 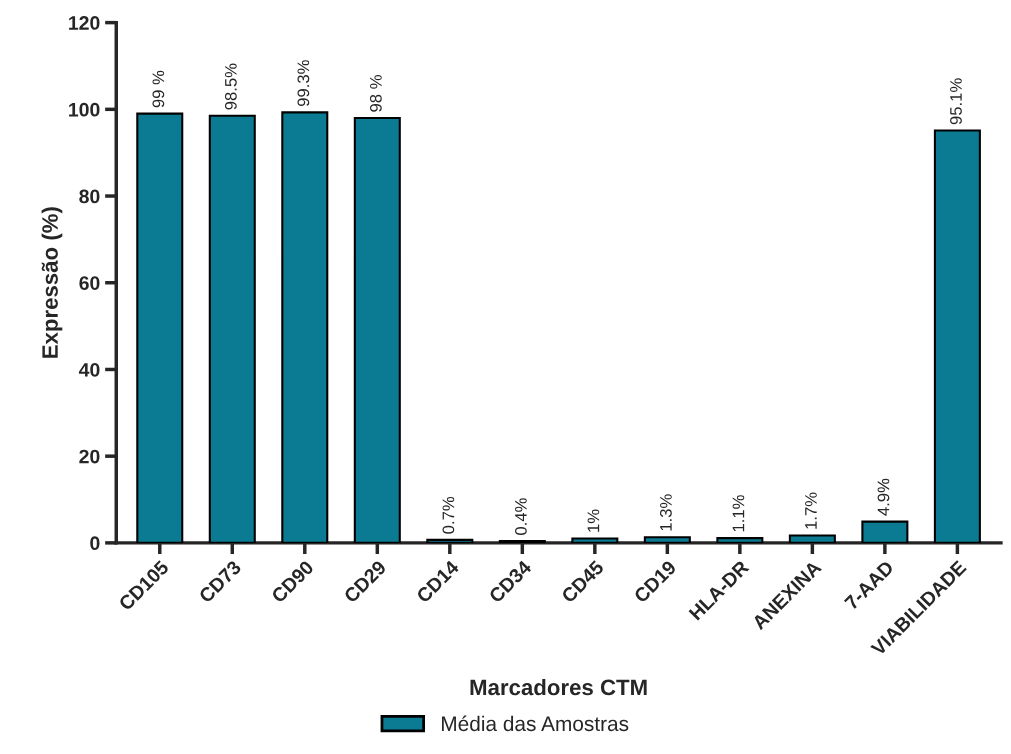 I want to click on text: 0.7%, so click(x=448, y=515).